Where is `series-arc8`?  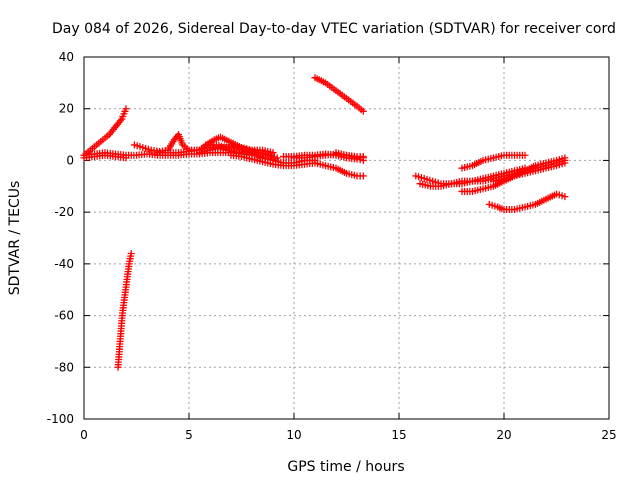
series-arc8 is located at coordinates (241, 151).